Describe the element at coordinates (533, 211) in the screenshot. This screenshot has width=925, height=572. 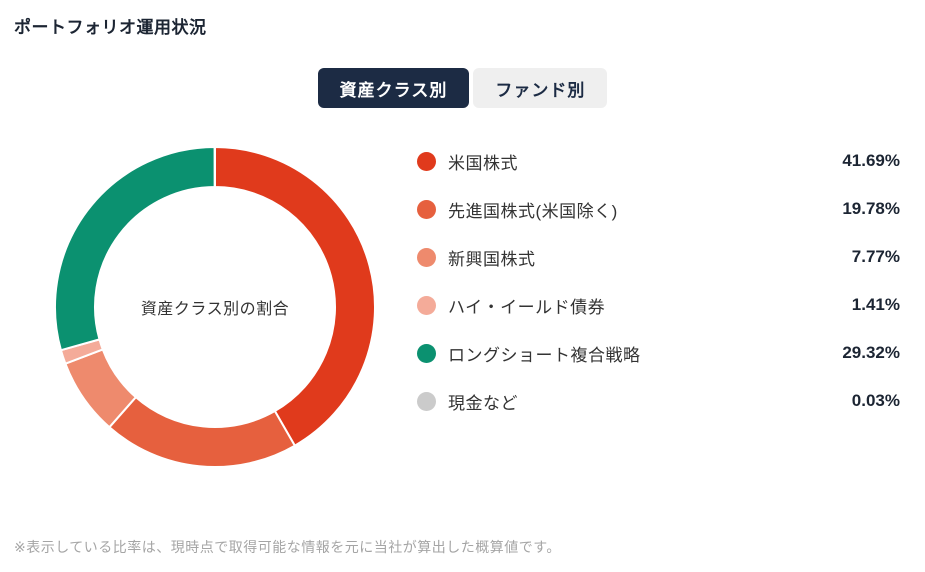
I see `legend-label: 先進国株式(米国除く)` at that location.